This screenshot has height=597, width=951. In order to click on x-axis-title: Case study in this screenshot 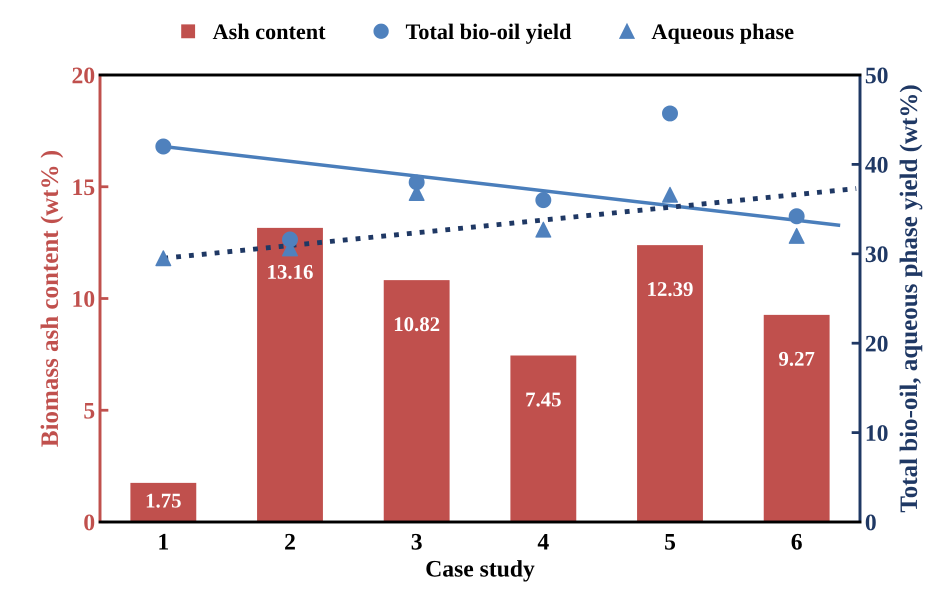, I will do `click(480, 571)`.